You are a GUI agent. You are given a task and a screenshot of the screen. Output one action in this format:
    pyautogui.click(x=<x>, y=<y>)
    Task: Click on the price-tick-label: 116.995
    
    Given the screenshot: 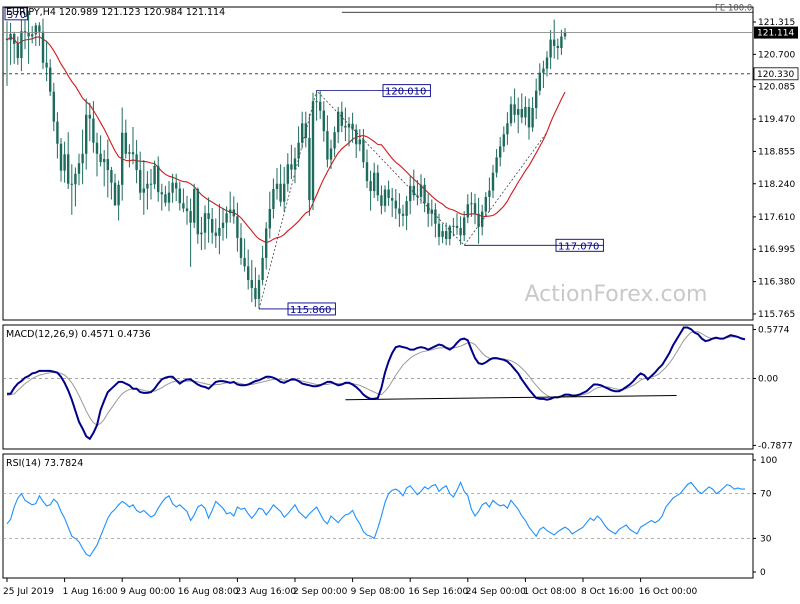 What is the action you would take?
    pyautogui.click(x=776, y=250)
    